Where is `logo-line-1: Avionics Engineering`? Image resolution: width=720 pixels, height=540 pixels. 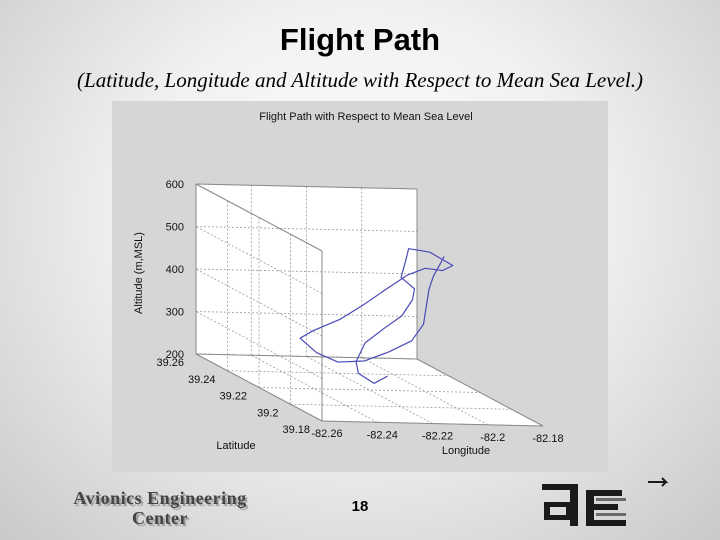
logo-line-1: Avionics Engineering is located at coordinates (160, 498).